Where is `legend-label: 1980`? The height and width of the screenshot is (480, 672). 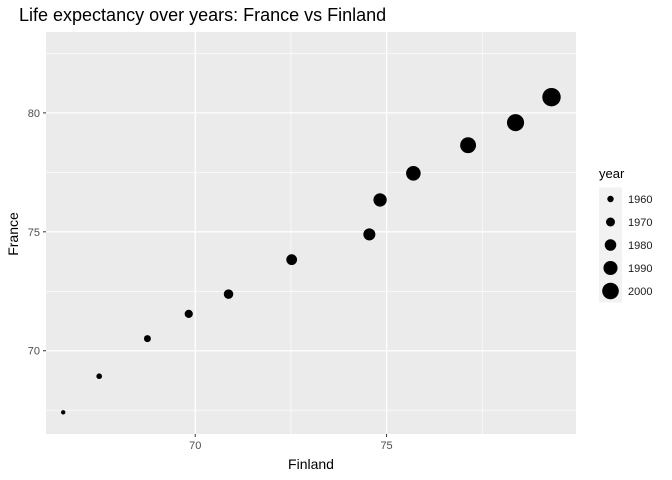
legend-label: 1980 is located at coordinates (640, 246).